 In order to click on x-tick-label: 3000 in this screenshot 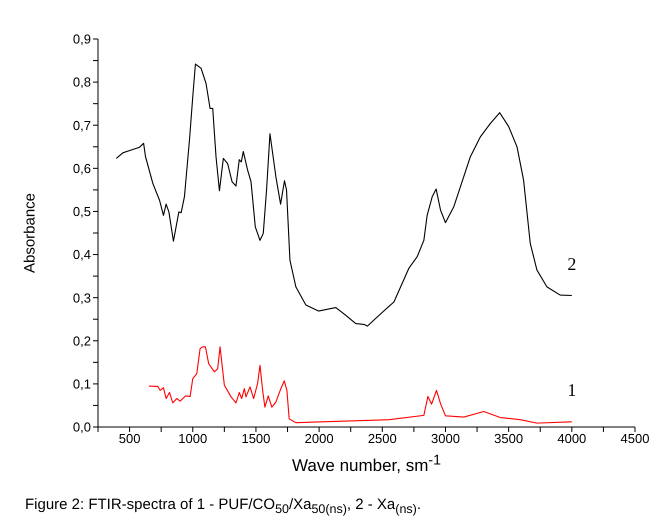, I will do `click(445, 438)`.